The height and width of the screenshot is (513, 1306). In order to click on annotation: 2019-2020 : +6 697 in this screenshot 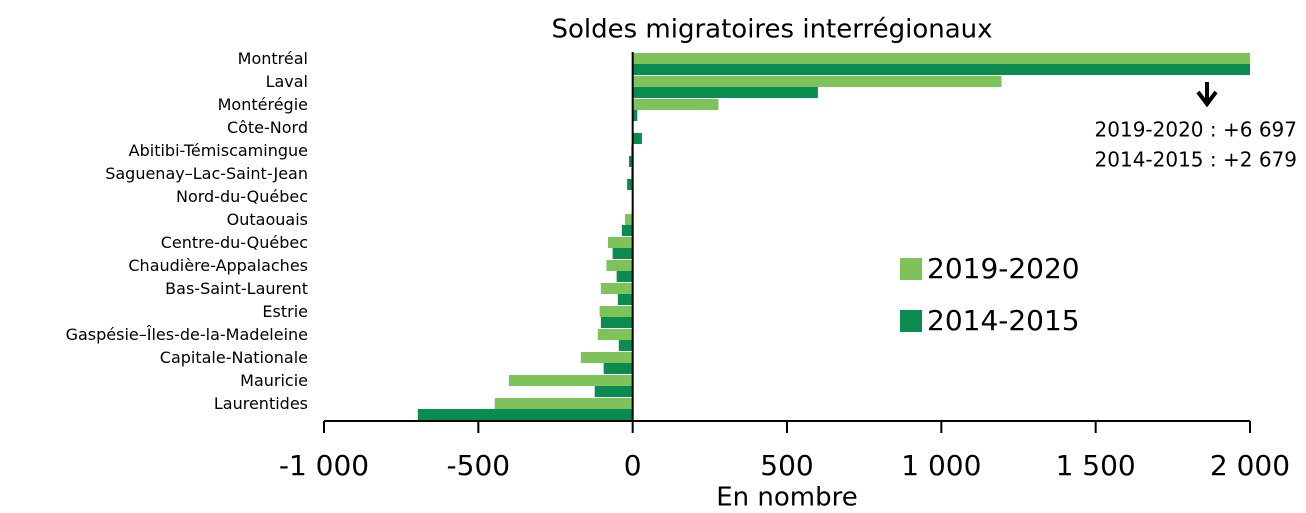, I will do `click(1196, 130)`.